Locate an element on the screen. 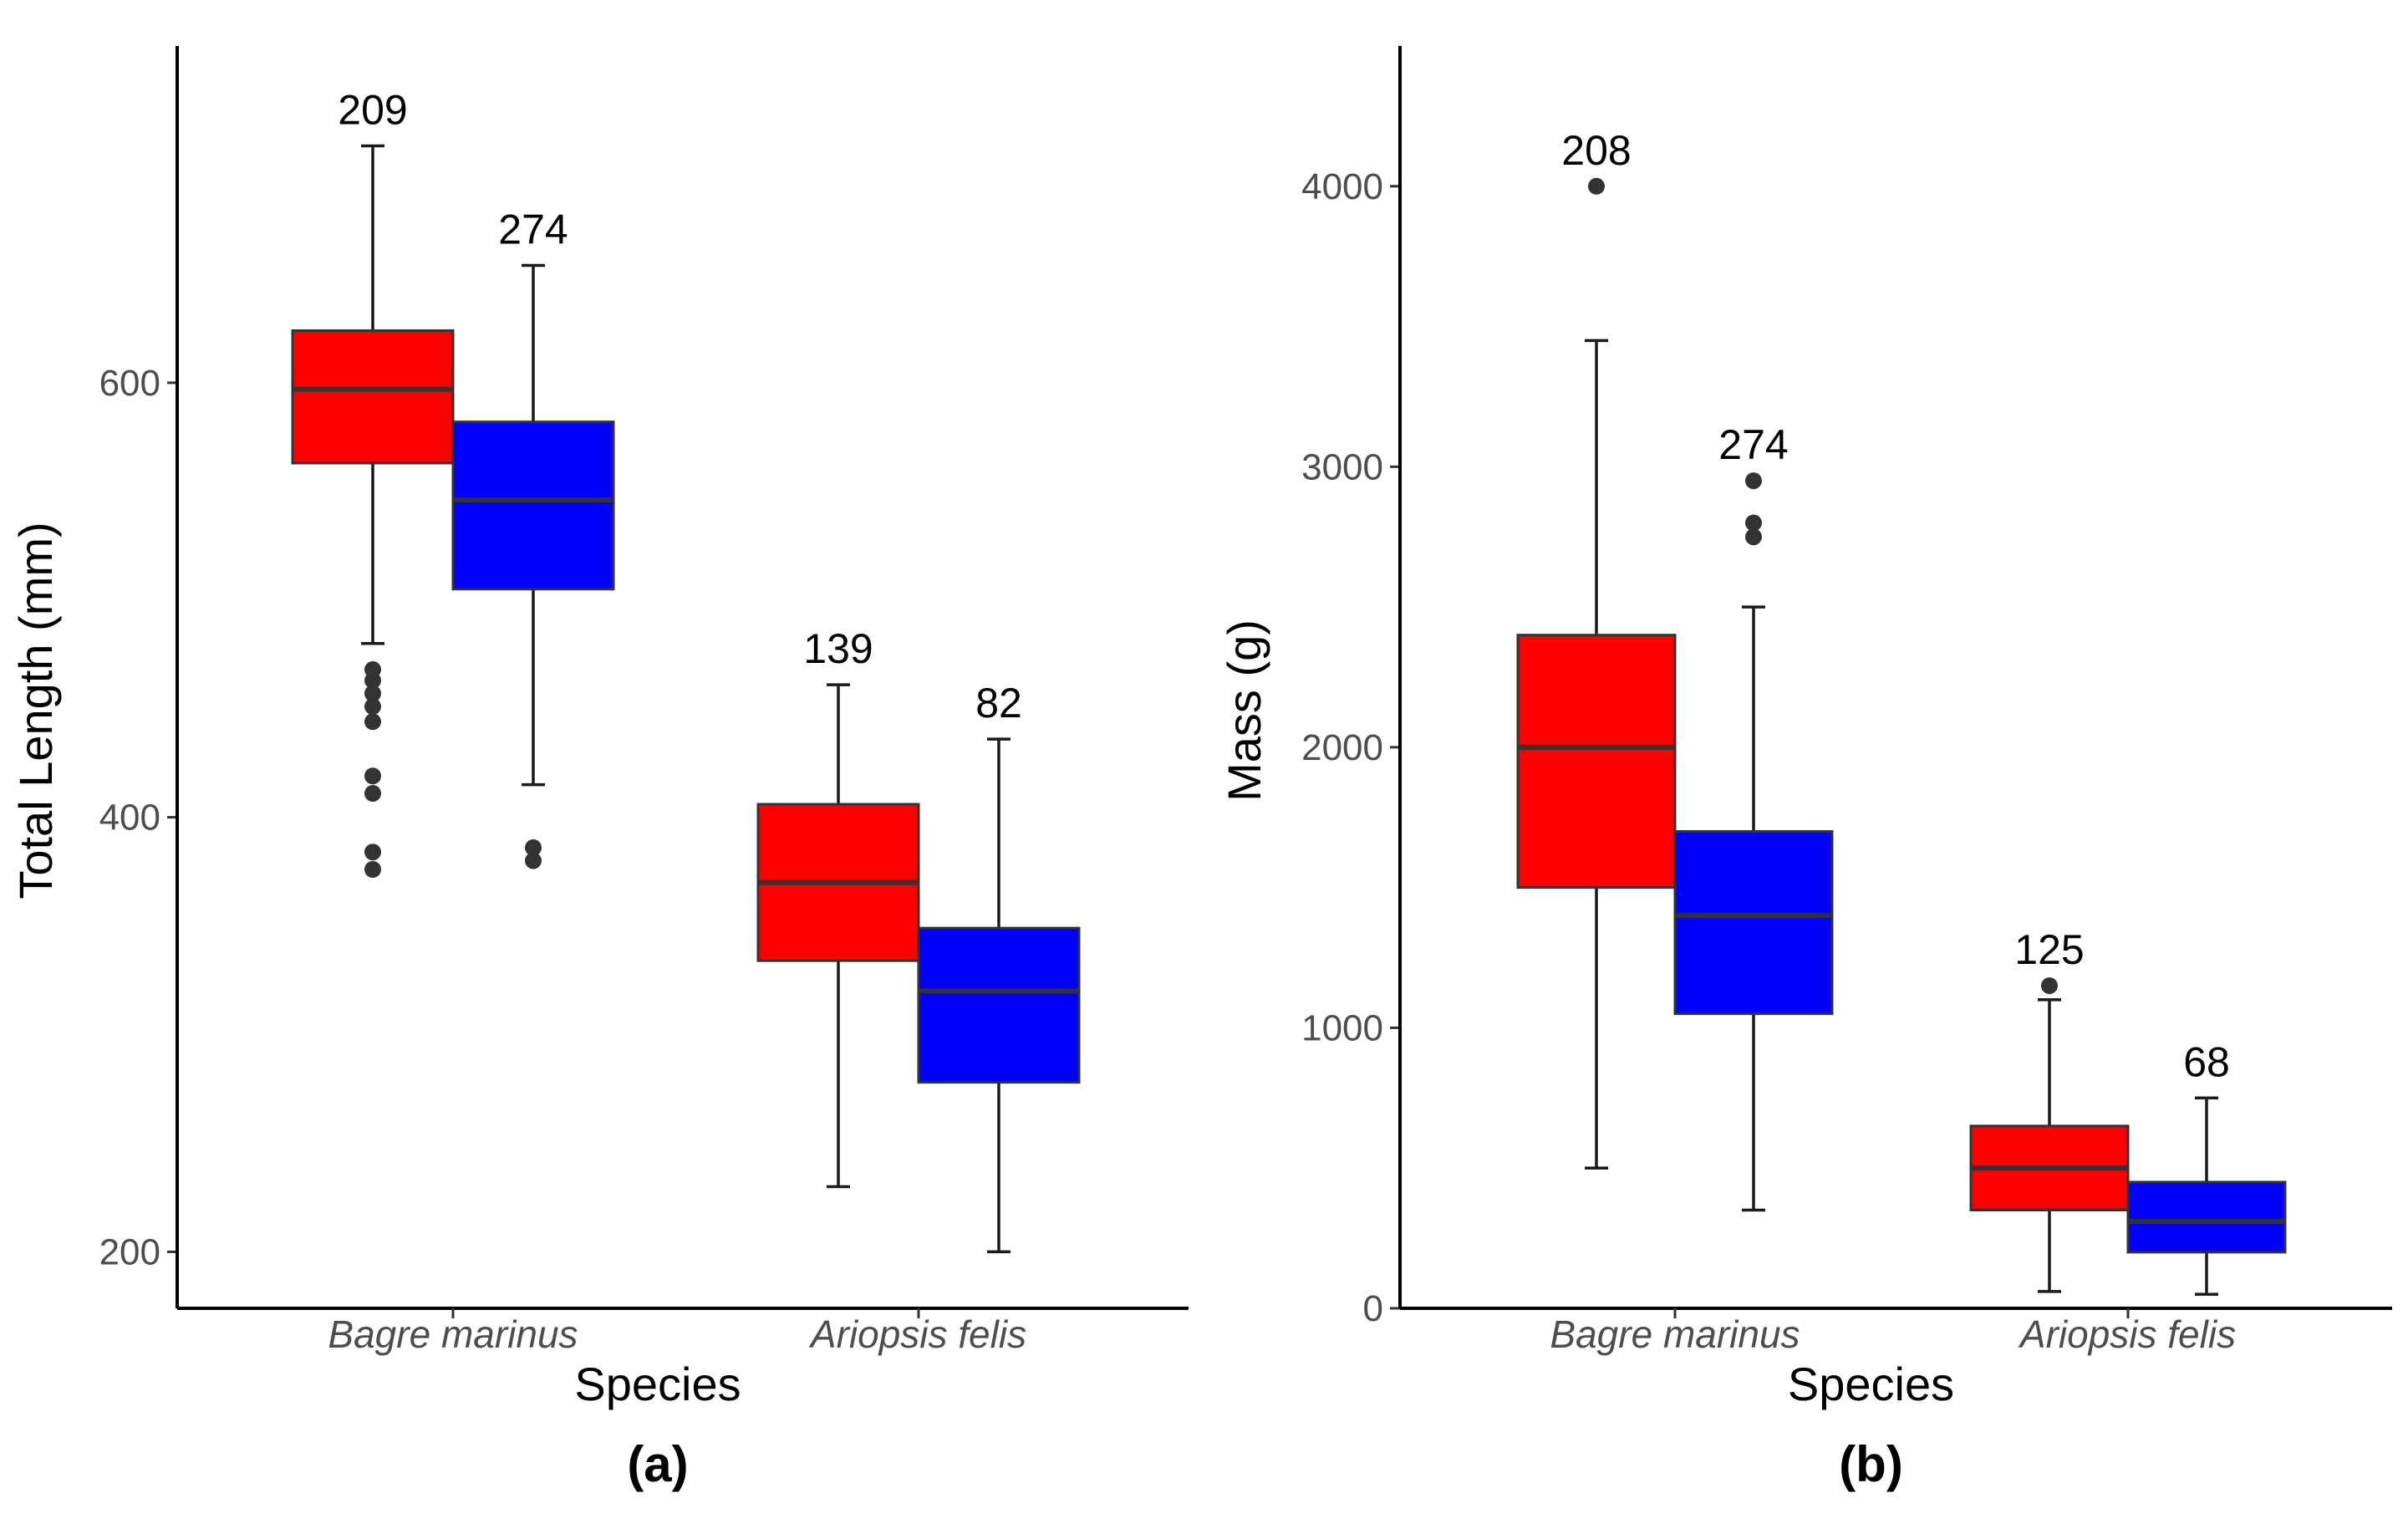 This screenshot has height=1529, width=2408. sample-size-label: 208 is located at coordinates (1596, 150).